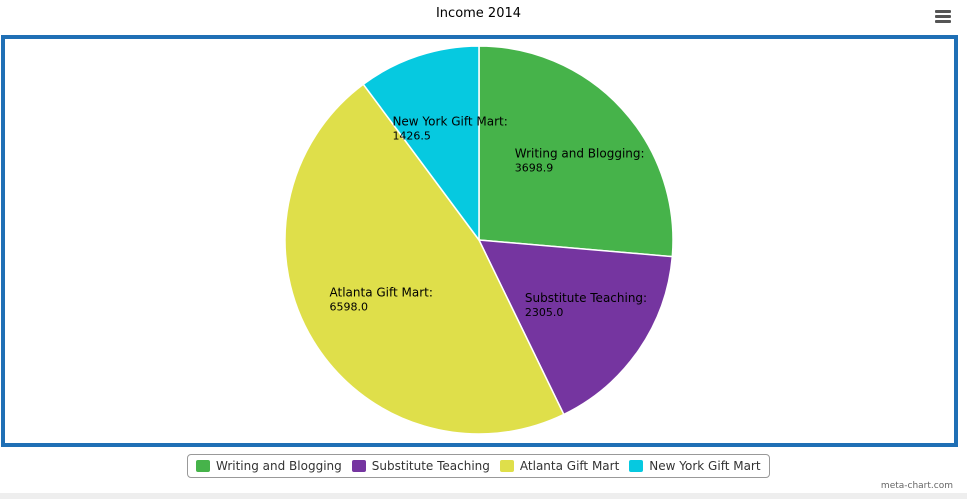  I want to click on data-label-value: 6598.0, so click(349, 306).